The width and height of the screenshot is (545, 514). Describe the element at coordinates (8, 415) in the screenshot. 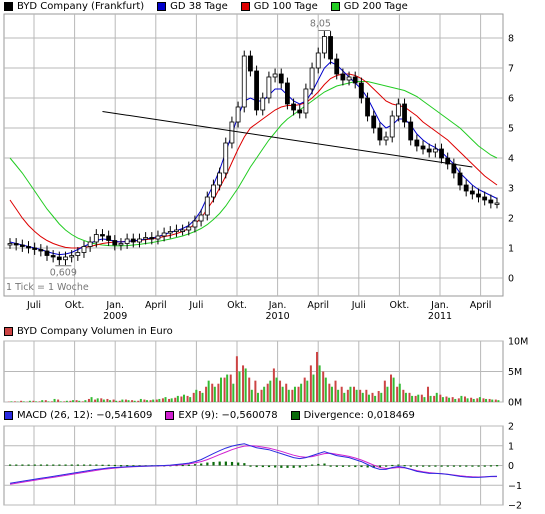

I see `legend-swatch-macd` at that location.